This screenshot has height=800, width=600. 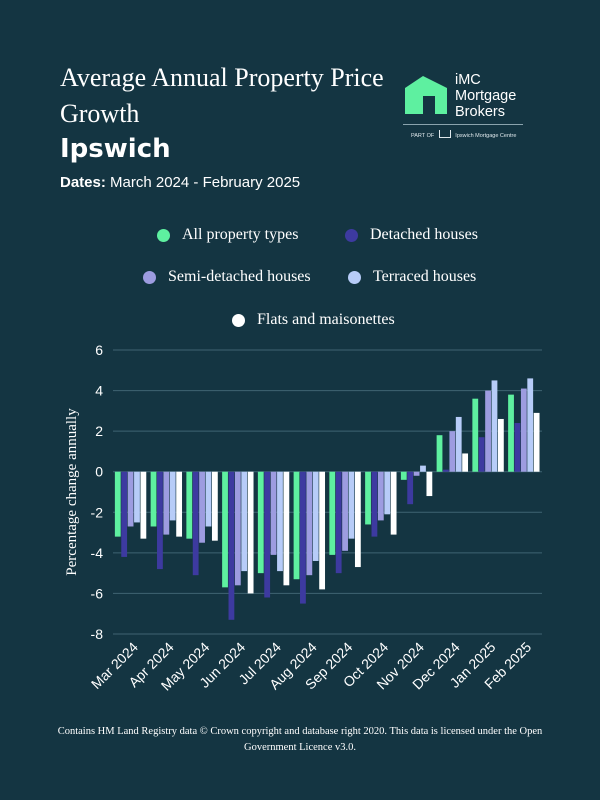 What do you see at coordinates (205, 182) in the screenshot?
I see `dates-value: March 2024 - February 2025` at bounding box center [205, 182].